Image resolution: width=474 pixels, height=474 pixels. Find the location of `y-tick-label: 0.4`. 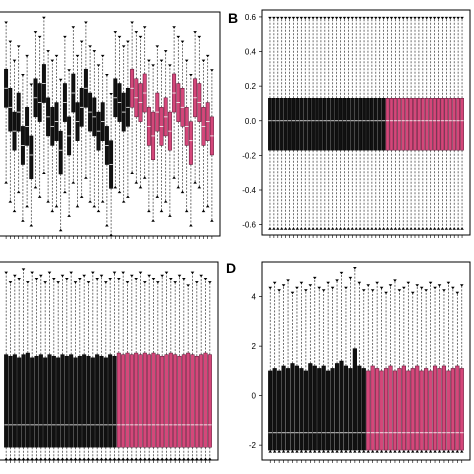

y-tick-label: 0.4 is located at coordinates (251, 52).